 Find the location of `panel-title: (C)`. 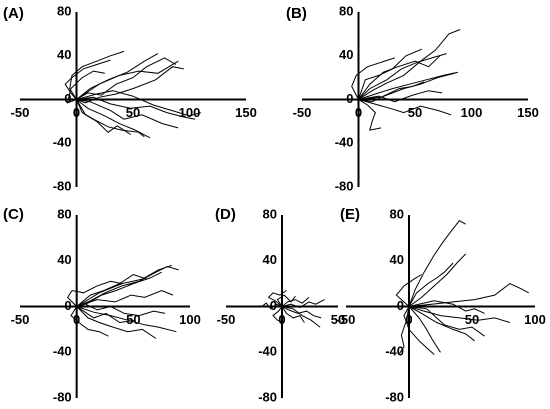

panel-title: (C) is located at coordinates (13, 214).